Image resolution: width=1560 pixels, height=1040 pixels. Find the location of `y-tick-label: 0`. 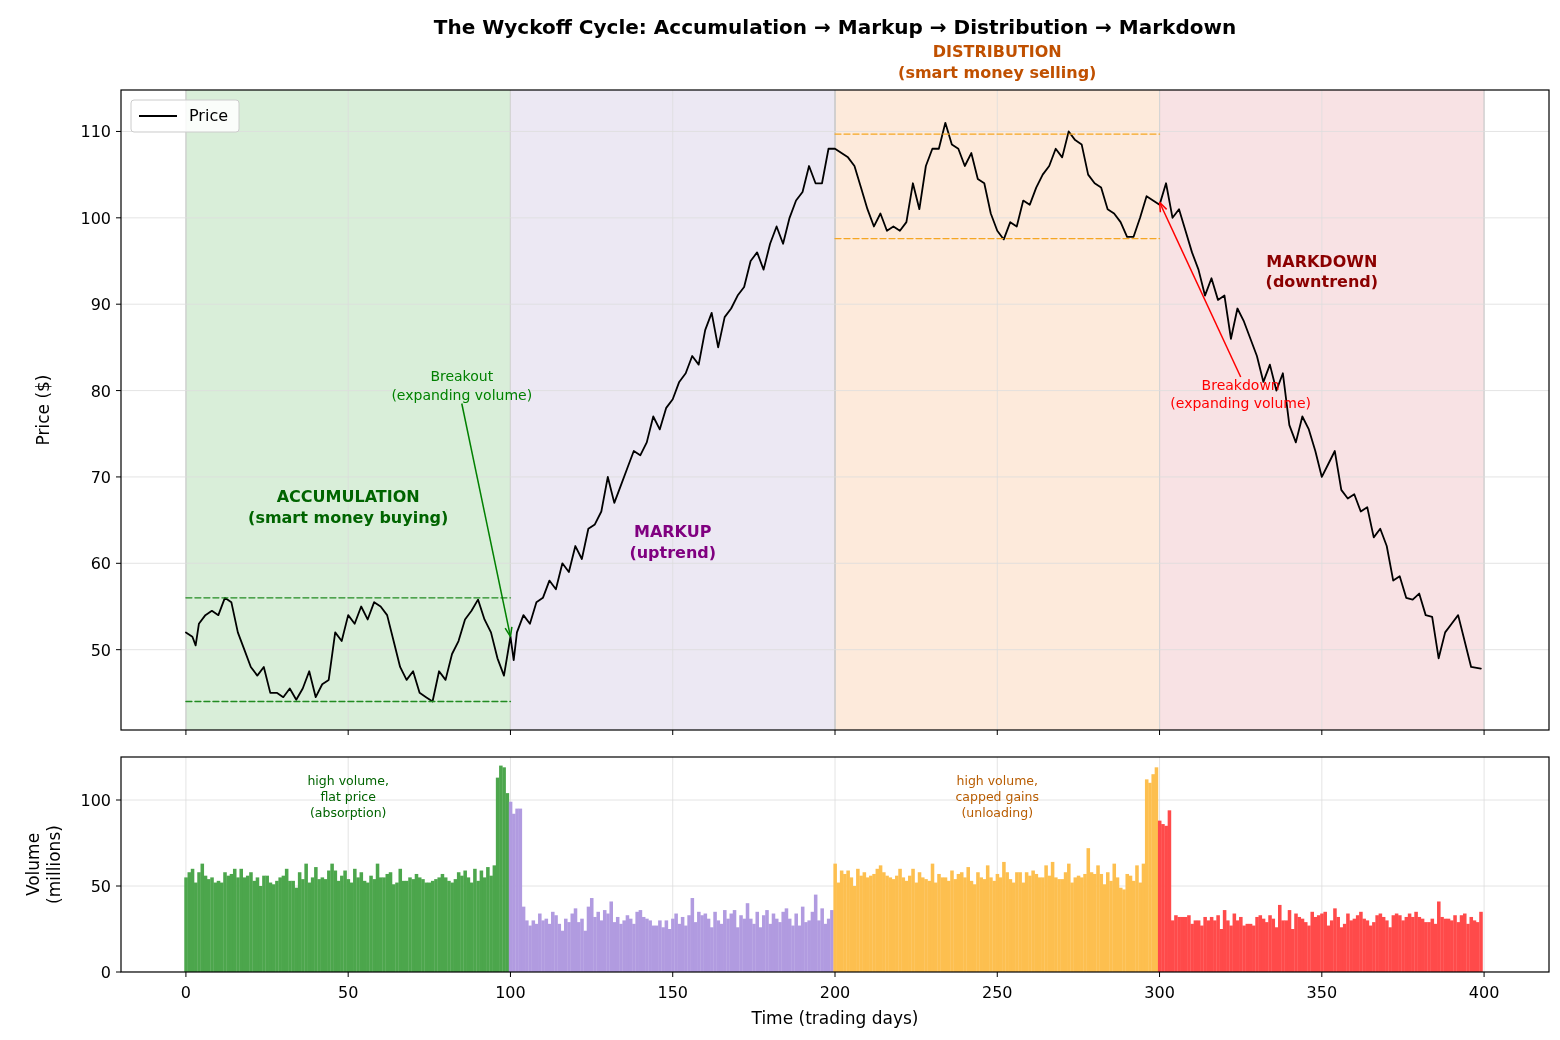

y-tick-label: 0 is located at coordinates (105, 972).